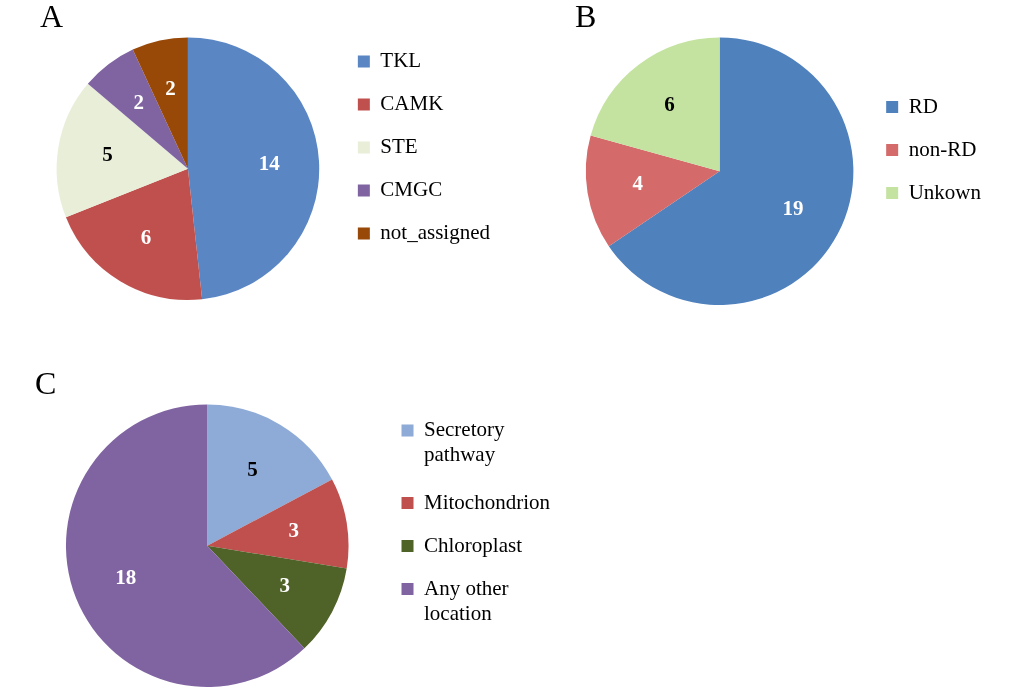 The image size is (1011, 692). Describe the element at coordinates (464, 442) in the screenshot. I see `legend-label: Secretory pathway` at that location.